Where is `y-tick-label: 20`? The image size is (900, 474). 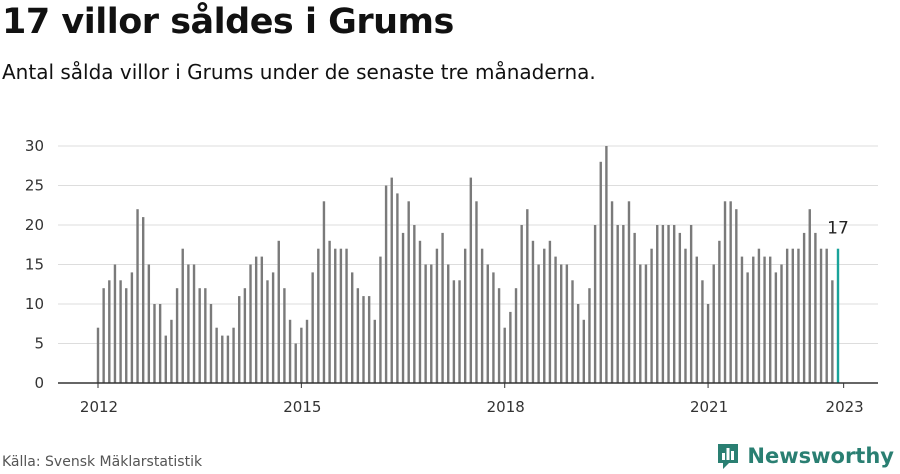
y-tick-label: 20 is located at coordinates (34, 225).